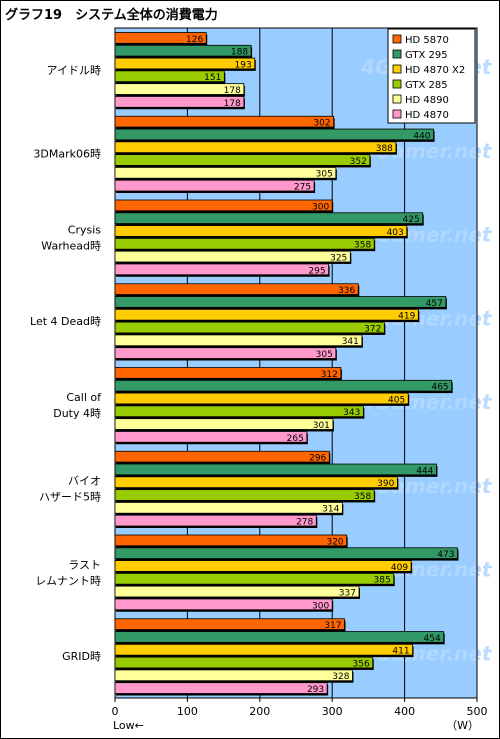  What do you see at coordinates (302, 188) in the screenshot?
I see `data-label: 275` at bounding box center [302, 188].